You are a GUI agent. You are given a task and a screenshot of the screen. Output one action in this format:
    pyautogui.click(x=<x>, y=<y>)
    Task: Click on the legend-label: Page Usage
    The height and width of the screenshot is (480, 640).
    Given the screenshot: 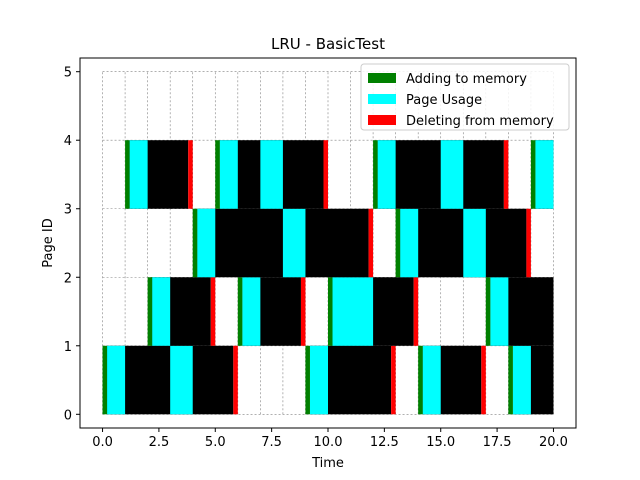 What is the action you would take?
    pyautogui.click(x=444, y=100)
    